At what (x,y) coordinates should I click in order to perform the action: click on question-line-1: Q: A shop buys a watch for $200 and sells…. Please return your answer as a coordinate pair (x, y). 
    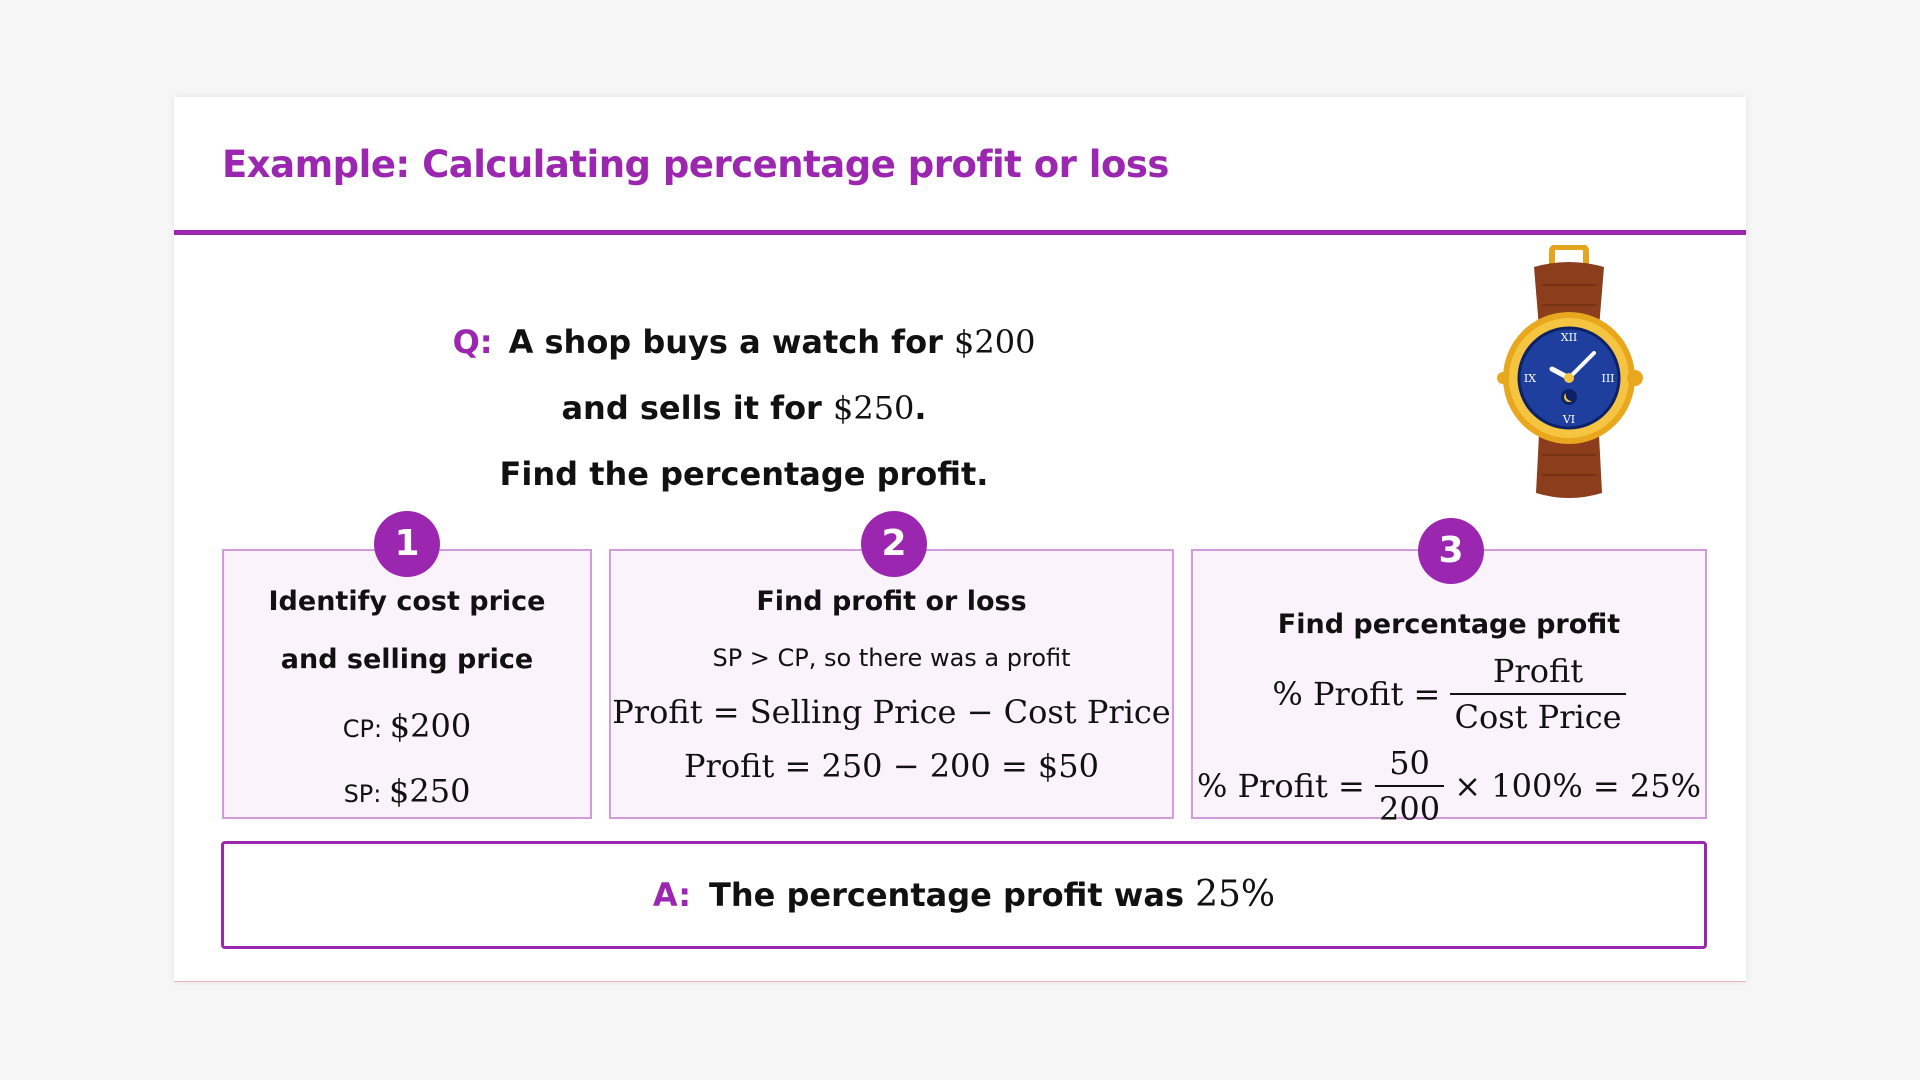
    Looking at the image, I should click on (744, 375).